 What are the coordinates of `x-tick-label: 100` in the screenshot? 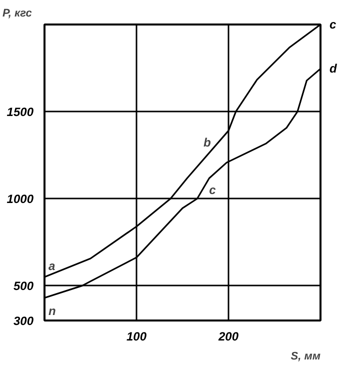 It's located at (136, 337).